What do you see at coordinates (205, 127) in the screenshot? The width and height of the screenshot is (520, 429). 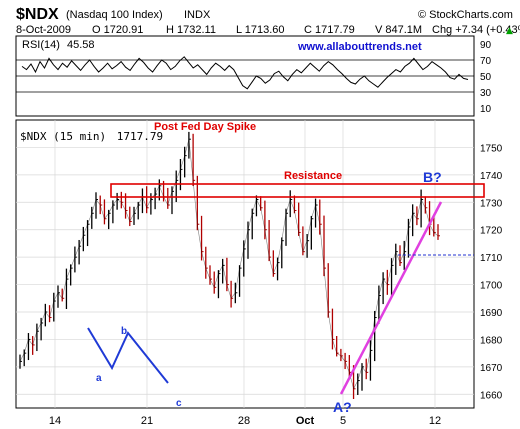 I see `spike-label: Post Fed Day Spike` at bounding box center [205, 127].